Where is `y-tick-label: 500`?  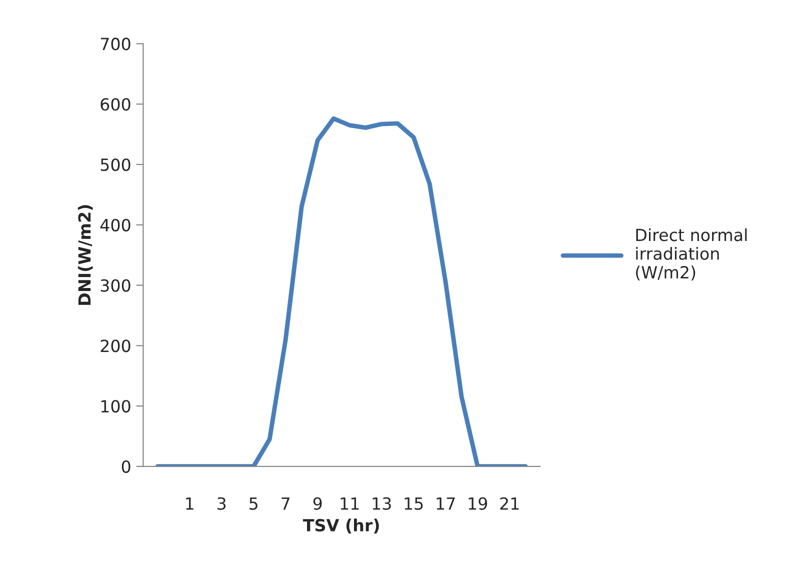
y-tick-label: 500 is located at coordinates (115, 165).